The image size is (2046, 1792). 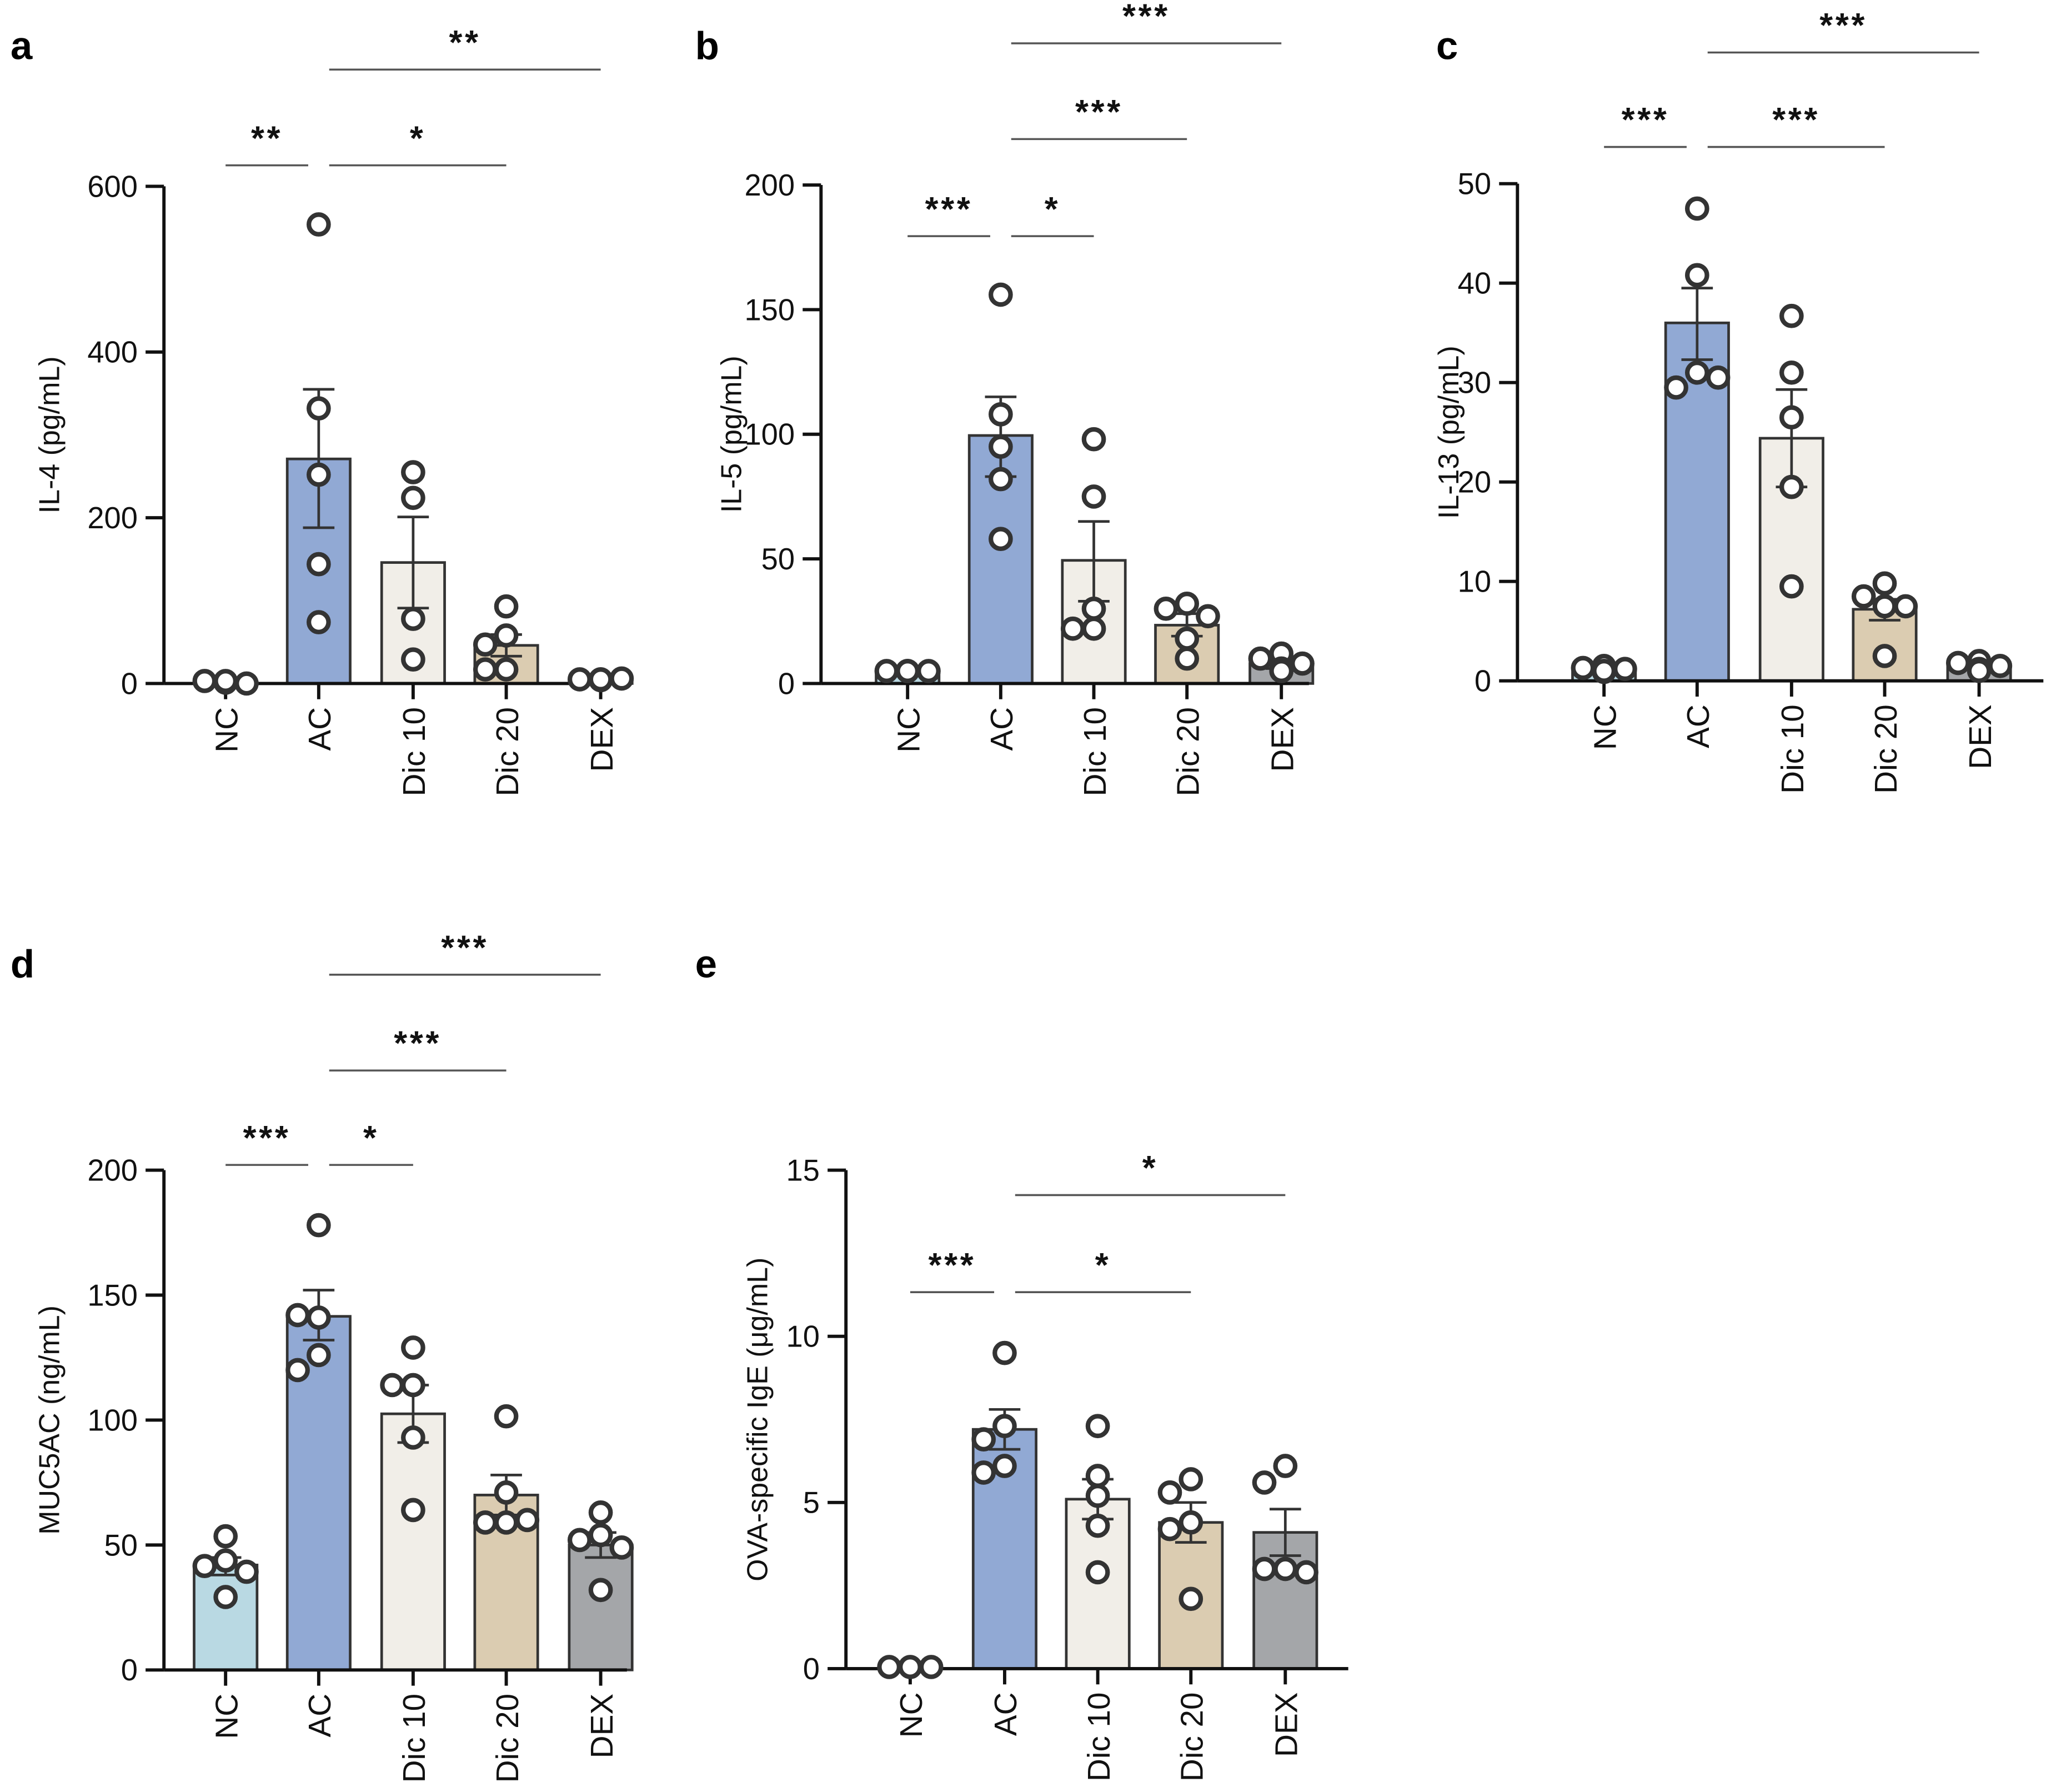 What do you see at coordinates (112, 1420) in the screenshot?
I see `y-tick-label: 100` at bounding box center [112, 1420].